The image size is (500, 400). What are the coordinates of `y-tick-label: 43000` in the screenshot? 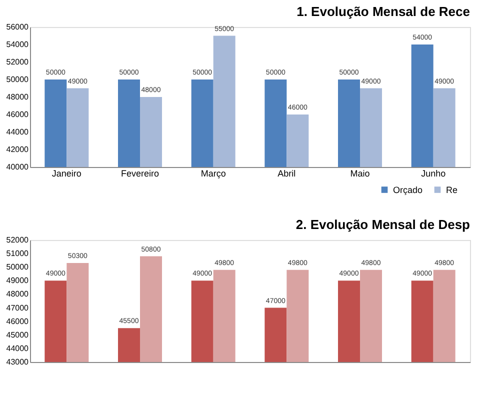 It's located at (18, 362).